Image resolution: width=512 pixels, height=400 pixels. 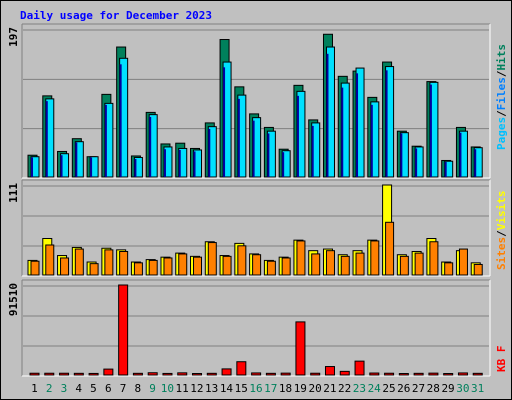 I want to click on x-tick-label-11: 11, so click(x=182, y=388).